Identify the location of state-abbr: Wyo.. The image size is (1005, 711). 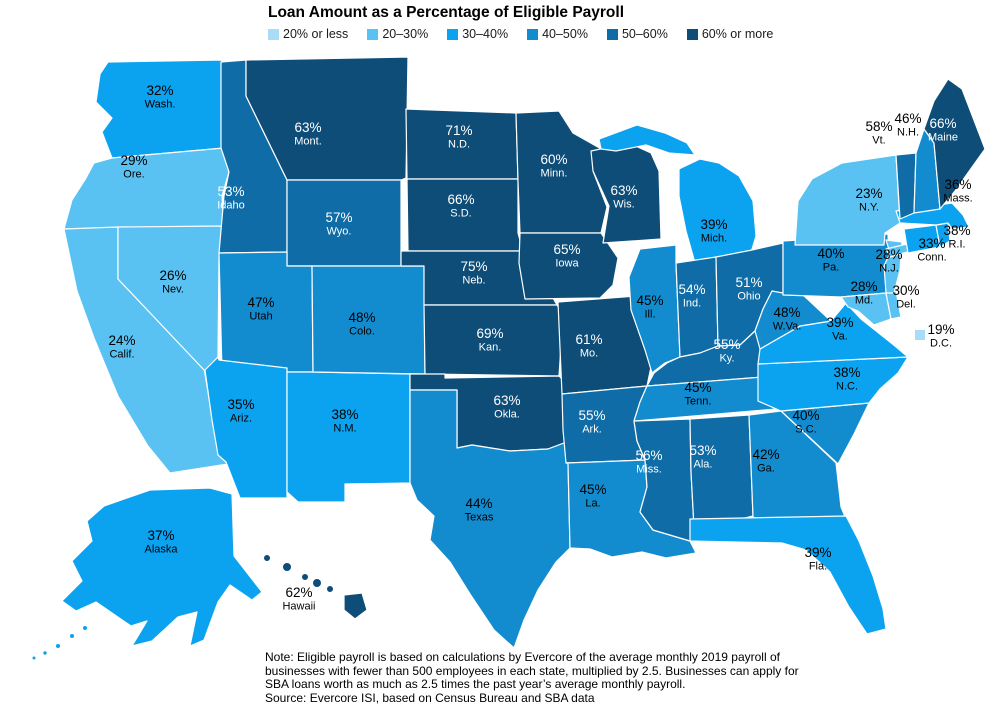
(339, 232).